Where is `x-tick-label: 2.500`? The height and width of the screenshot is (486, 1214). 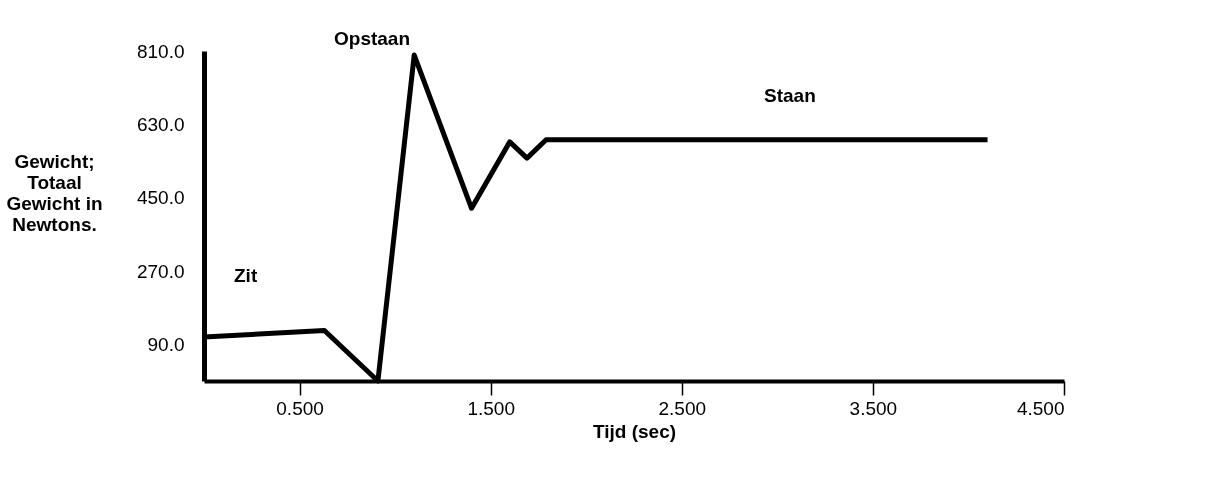 x-tick-label: 2.500 is located at coordinates (682, 408).